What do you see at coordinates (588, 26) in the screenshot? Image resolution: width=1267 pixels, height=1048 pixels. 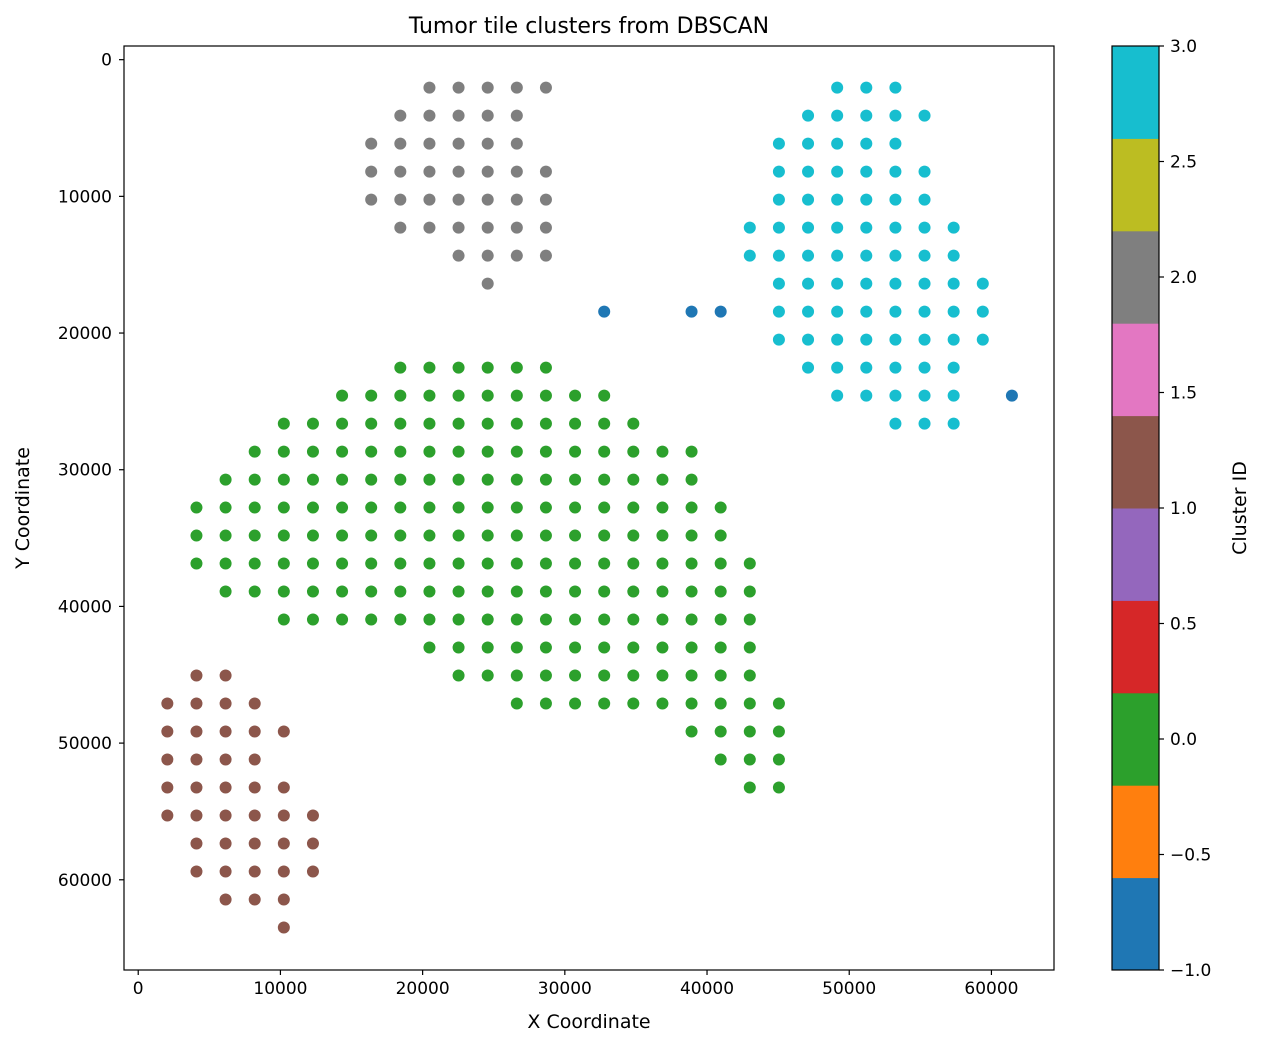 I see `chart-title: Tumor tile clusters from DBSCAN` at bounding box center [588, 26].